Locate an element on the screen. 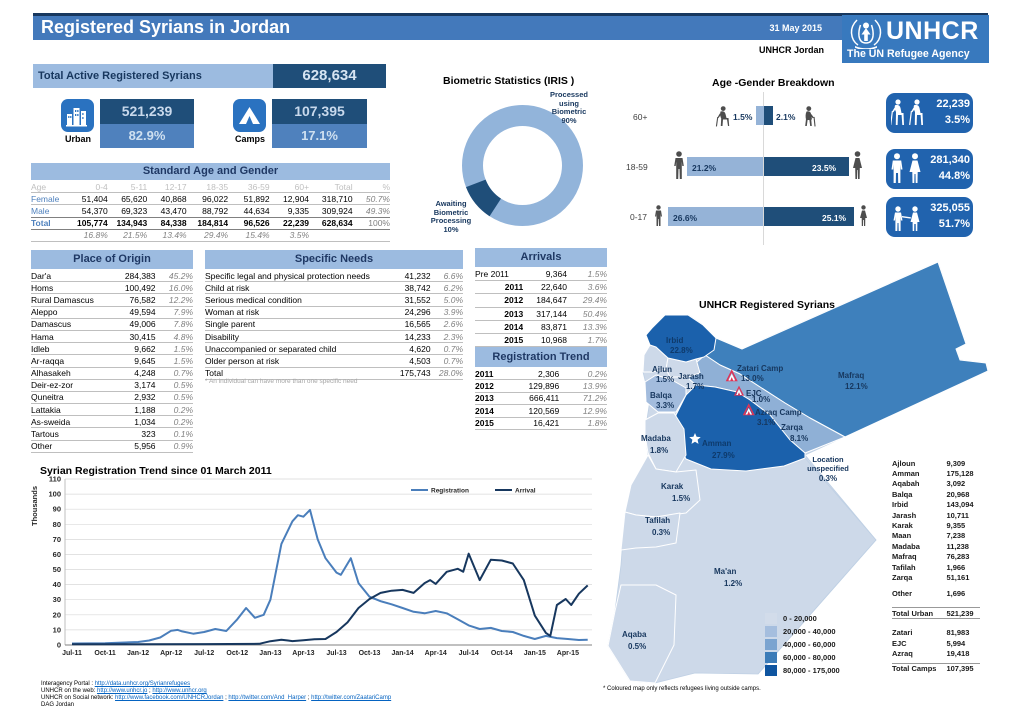  svg-text: Aqaba is located at coordinates (634, 634).